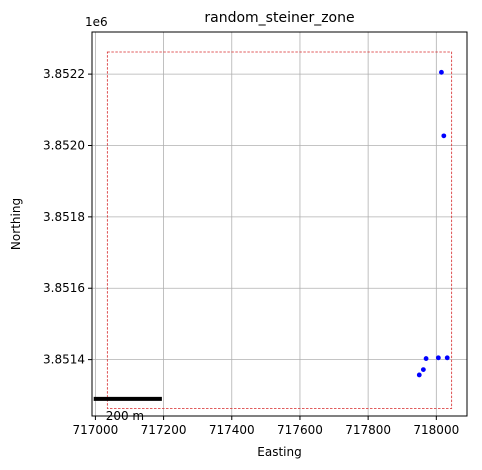 This screenshot has height=470, width=482. What do you see at coordinates (64, 360) in the screenshot?
I see `y-tick-label: 3.8514` at bounding box center [64, 360].